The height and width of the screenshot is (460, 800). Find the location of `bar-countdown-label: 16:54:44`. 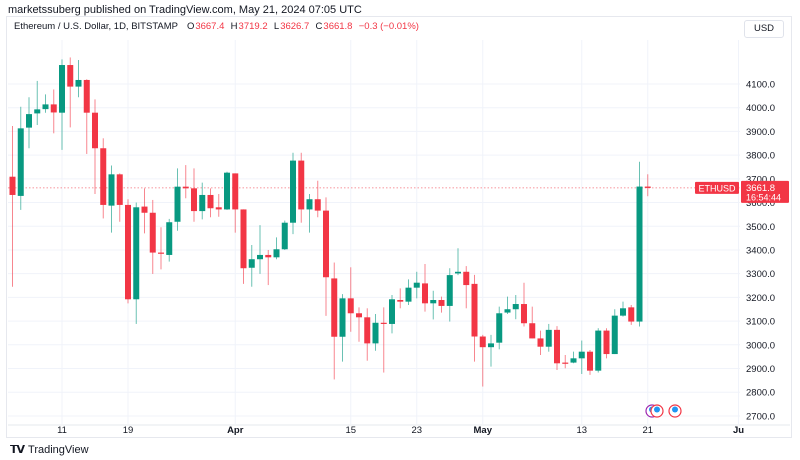

bar-countdown-label: 16:54:44 is located at coordinates (763, 197).